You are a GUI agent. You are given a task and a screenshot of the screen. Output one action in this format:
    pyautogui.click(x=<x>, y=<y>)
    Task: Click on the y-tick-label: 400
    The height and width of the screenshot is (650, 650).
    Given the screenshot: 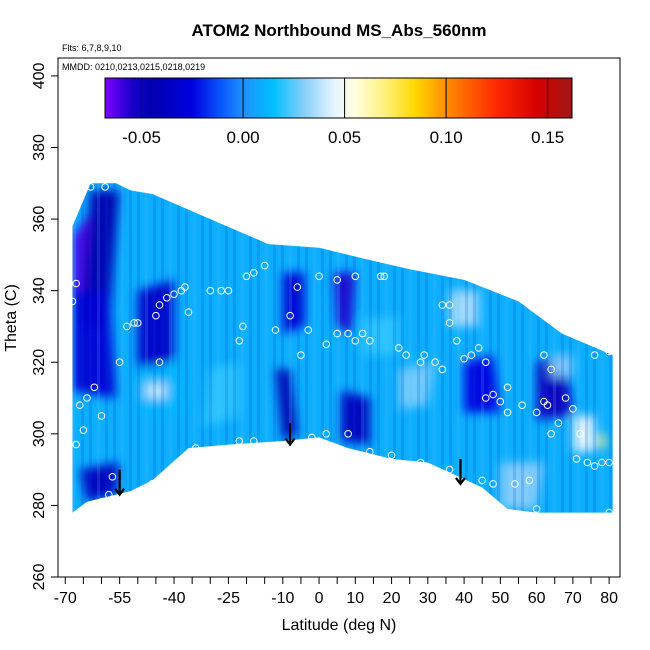 What is the action you would take?
    pyautogui.click(x=39, y=75)
    